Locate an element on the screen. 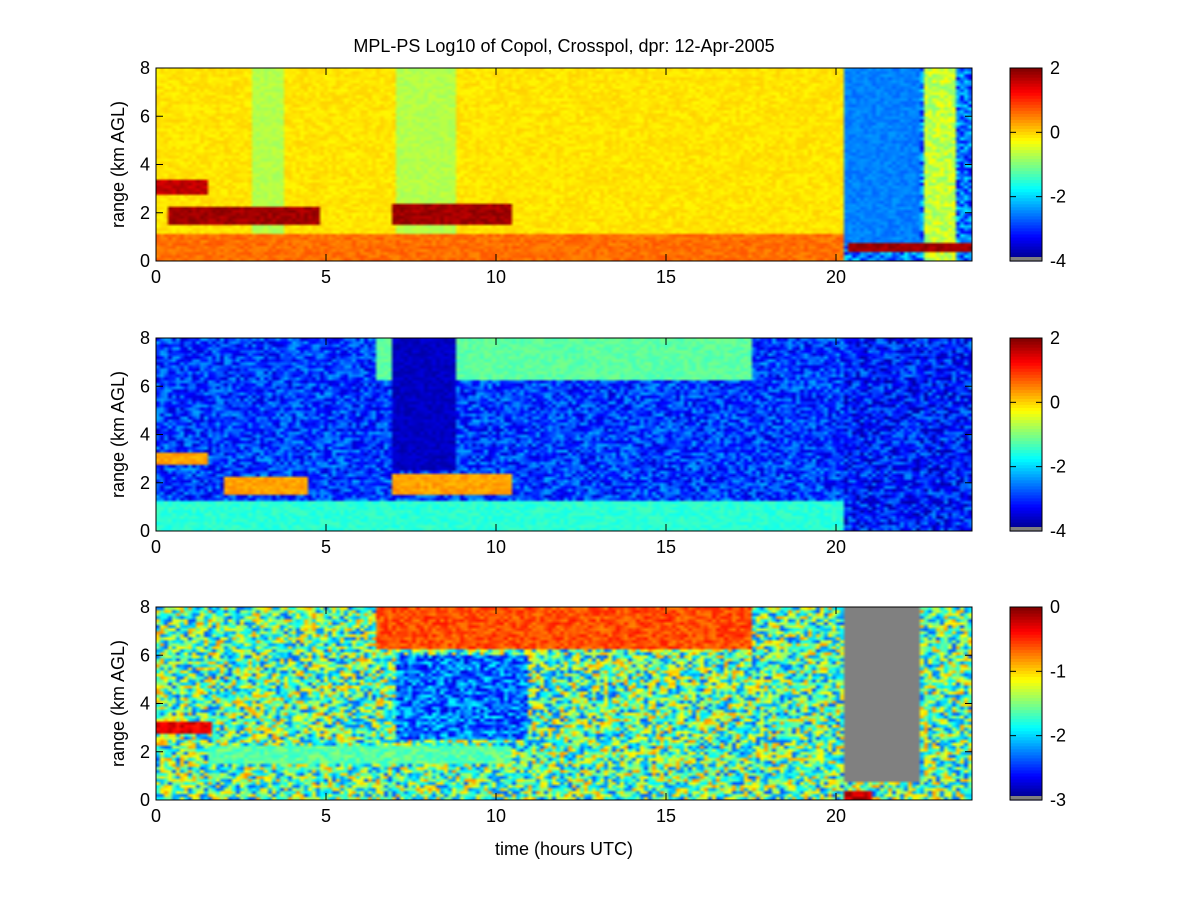 This screenshot has height=900, width=1200. y-tick-label: 2 is located at coordinates (145, 213).